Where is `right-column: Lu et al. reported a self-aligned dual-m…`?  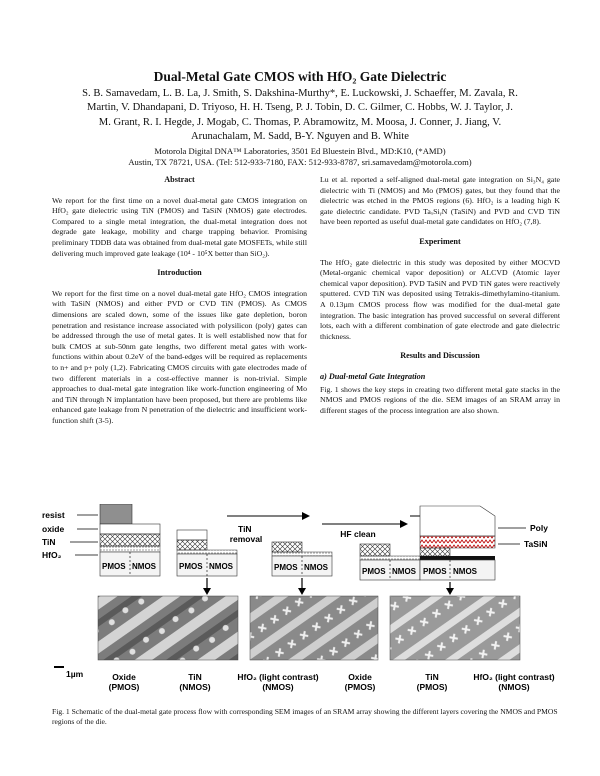
right-column: Lu et al. reported a self-aligned dual-m… is located at coordinates (440, 295).